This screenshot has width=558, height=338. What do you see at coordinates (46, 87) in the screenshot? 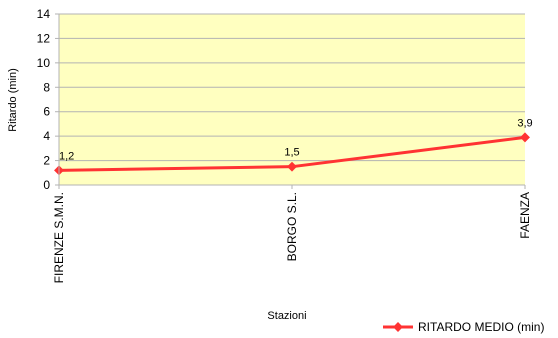
I see `y-tick-label-8: 8` at bounding box center [46, 87].